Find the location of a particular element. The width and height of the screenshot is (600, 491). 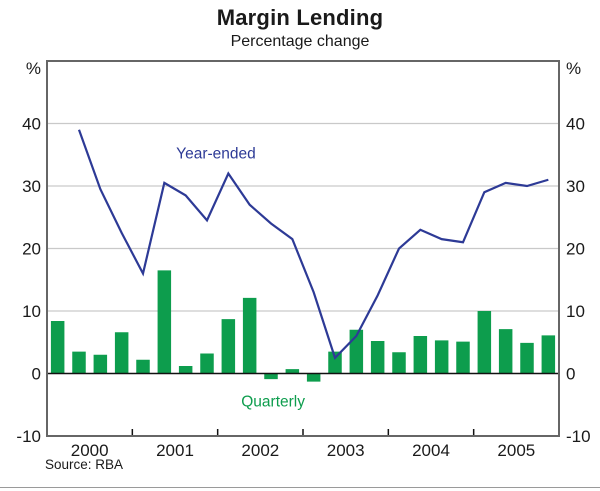

y-axis-label-right: 20 is located at coordinates (575, 249).